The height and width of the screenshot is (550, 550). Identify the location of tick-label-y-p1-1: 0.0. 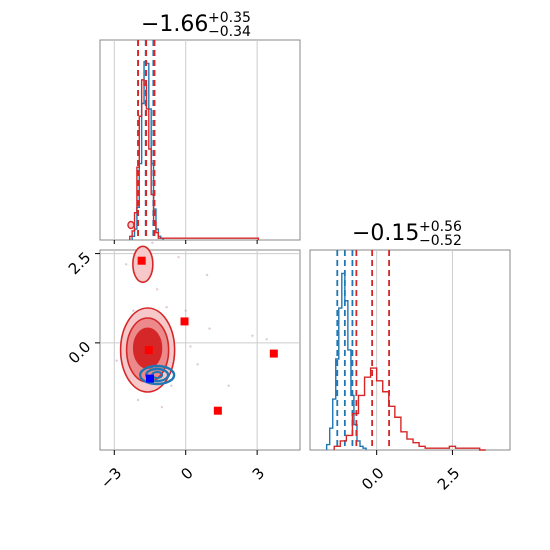
(80, 353).